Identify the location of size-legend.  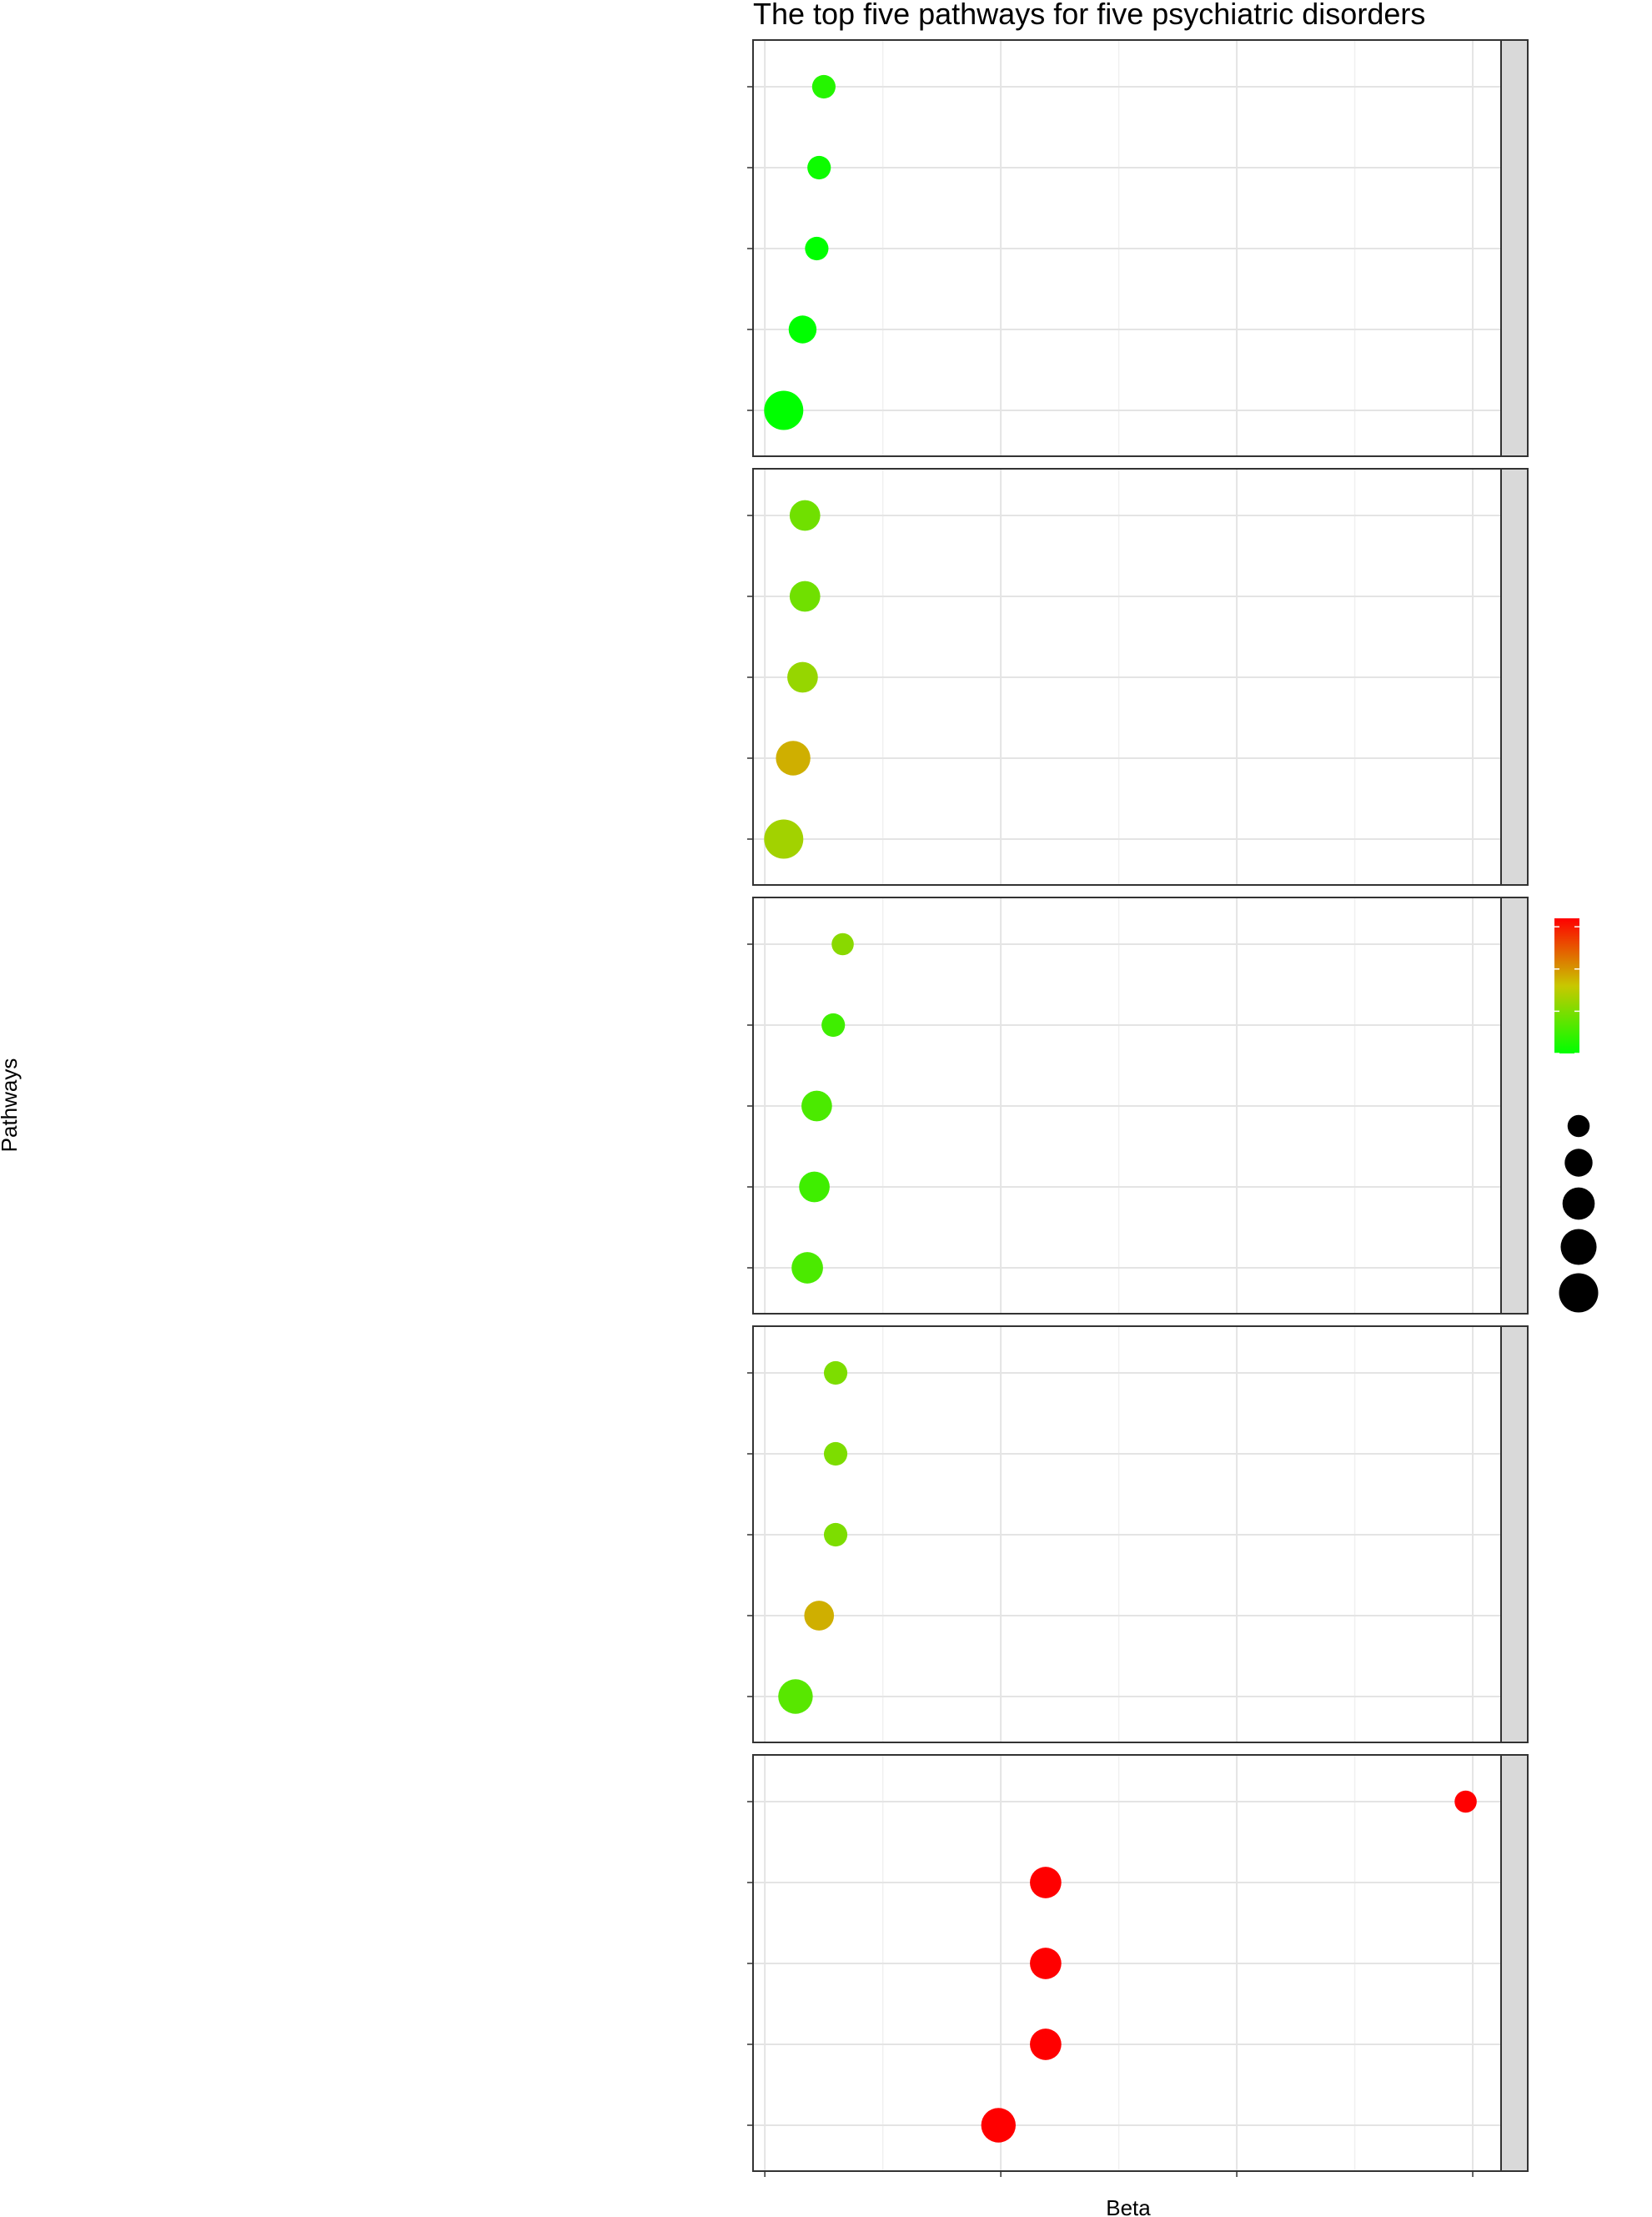
(1579, 1213).